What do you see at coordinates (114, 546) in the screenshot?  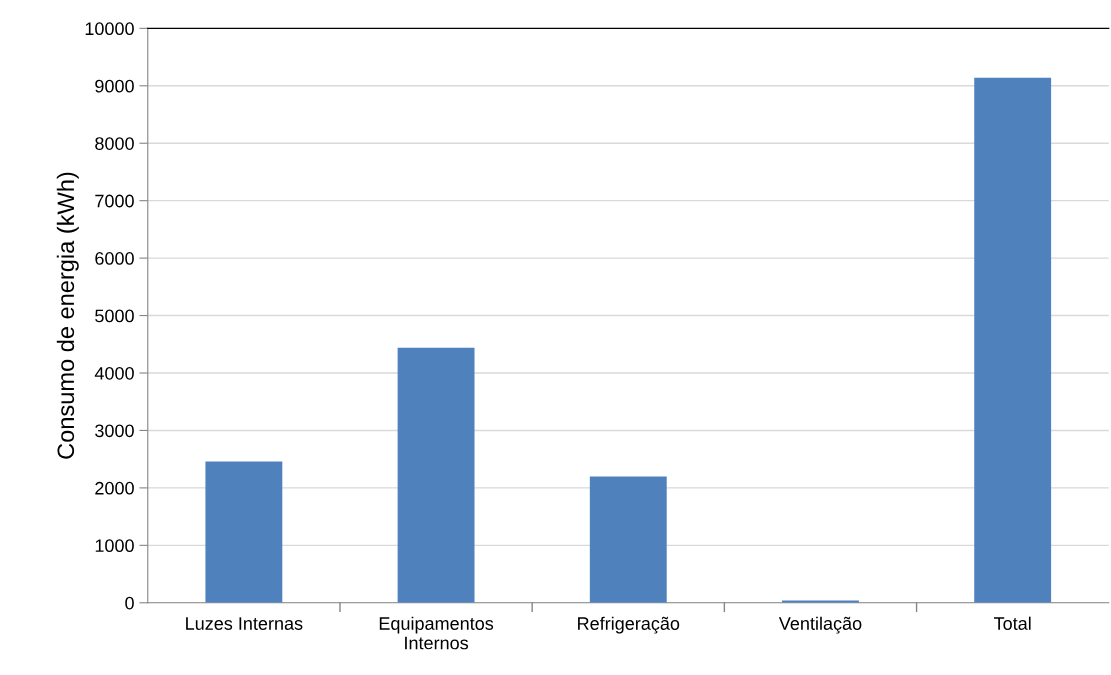 I see `y-tick-label: 1000` at bounding box center [114, 546].